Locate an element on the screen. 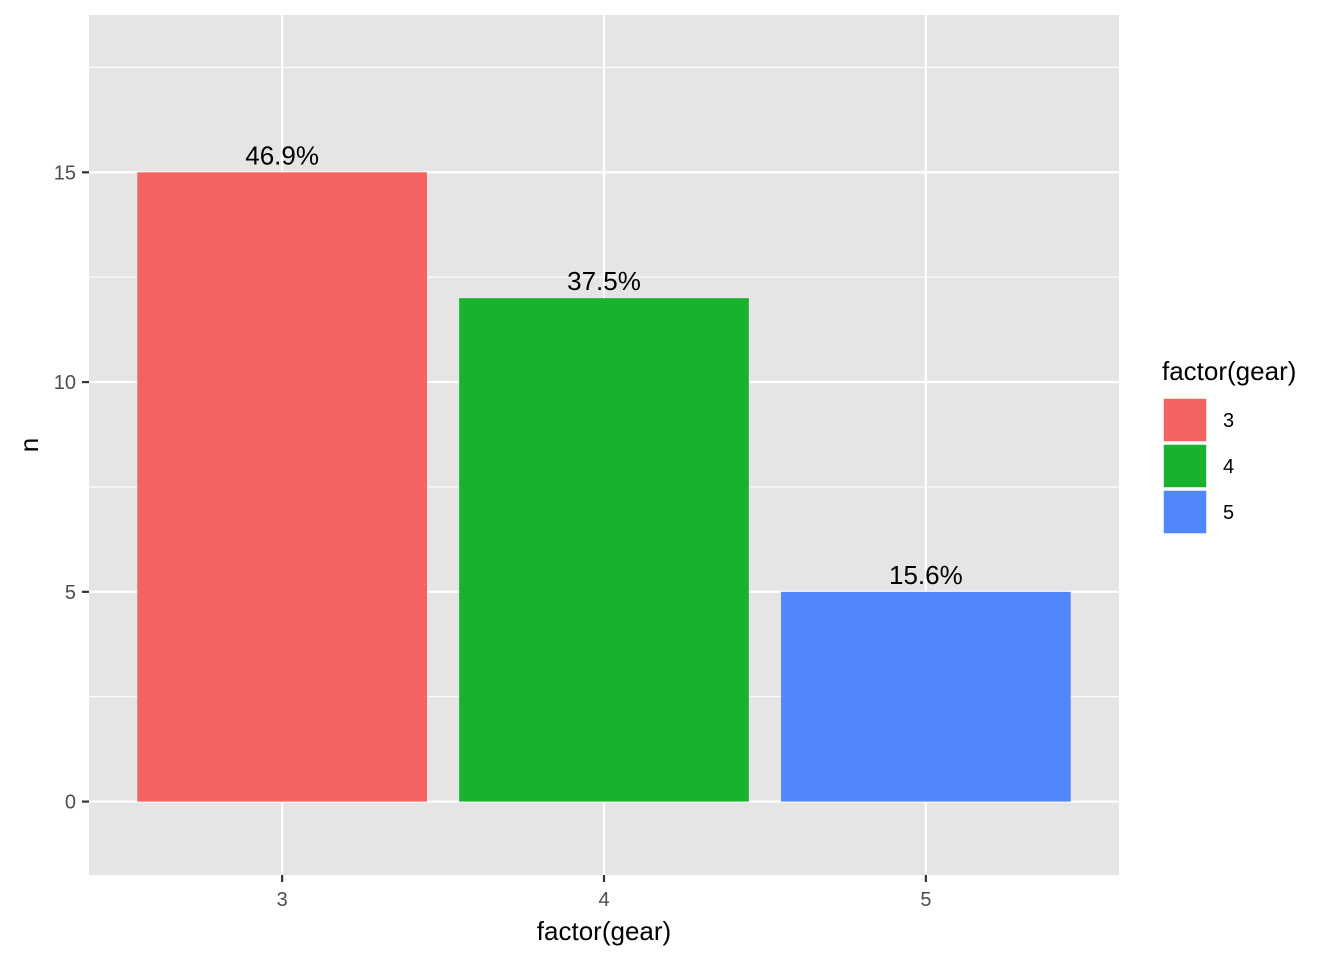 This screenshot has height=960, width=1344. legend-title: factor(gear) is located at coordinates (1229, 371).